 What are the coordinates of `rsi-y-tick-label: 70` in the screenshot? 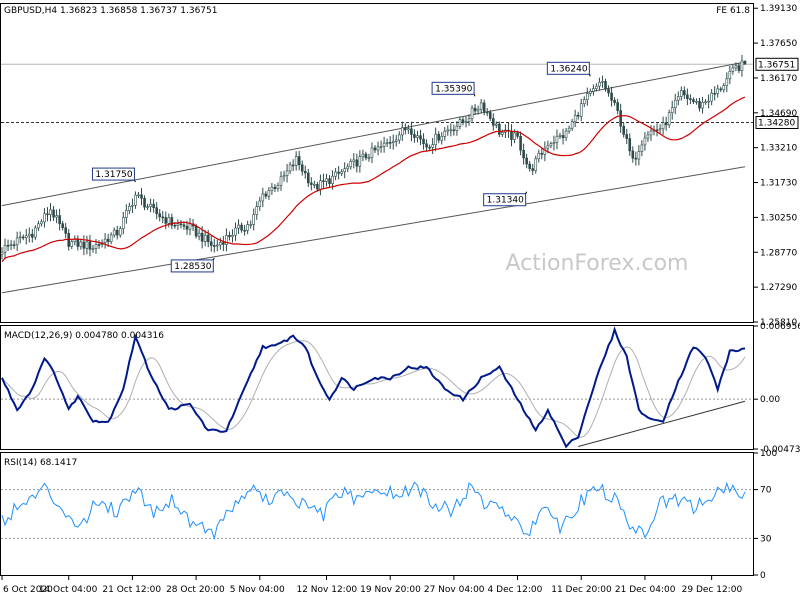 It's located at (766, 491).